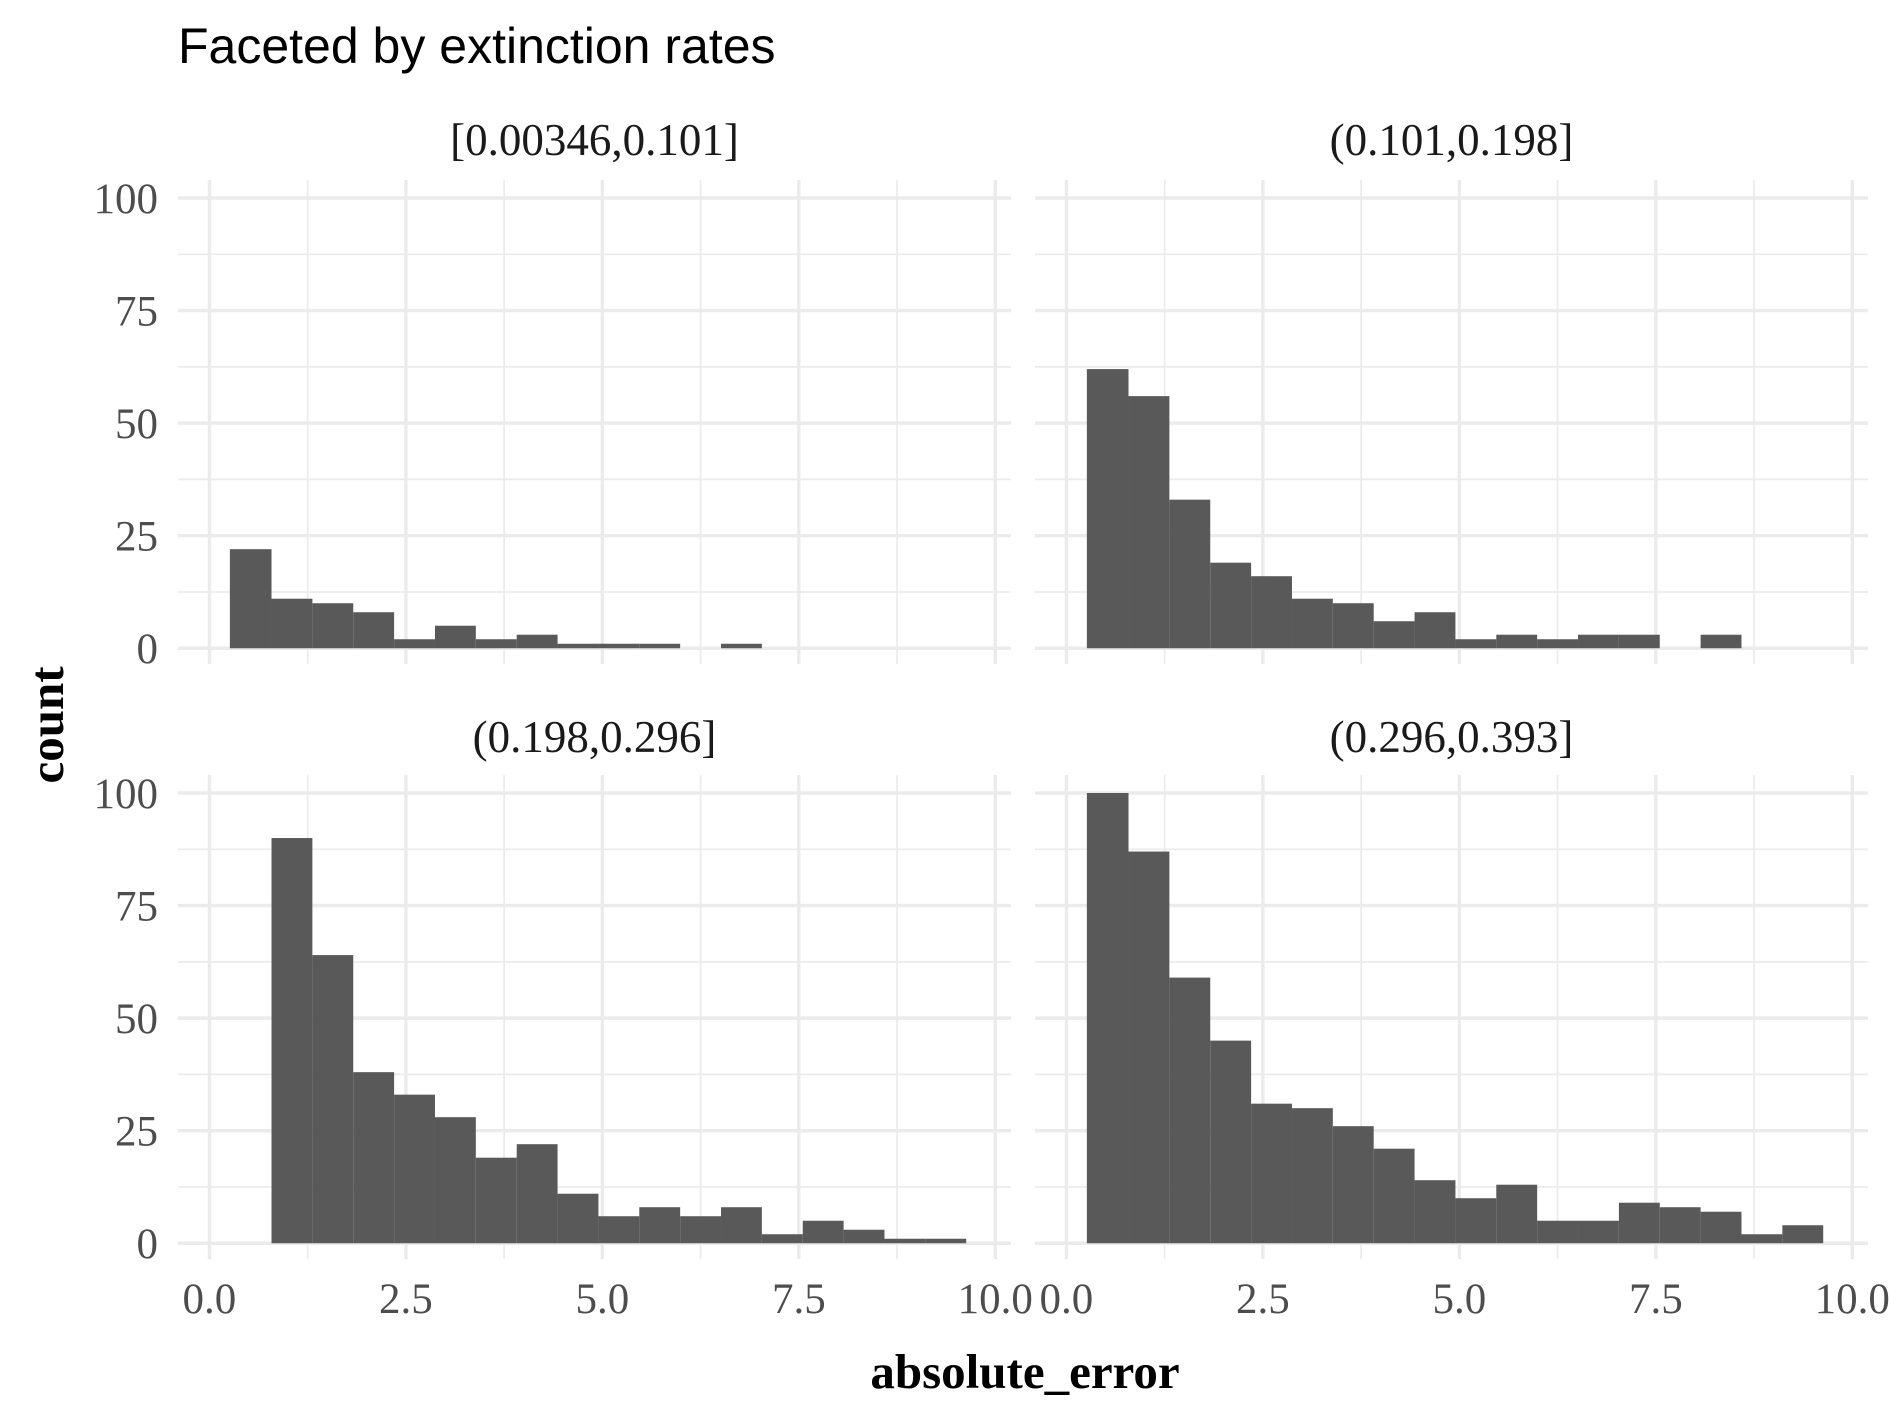  Describe the element at coordinates (1024, 1371) in the screenshot. I see `x-axis-title: absolute_error` at that location.